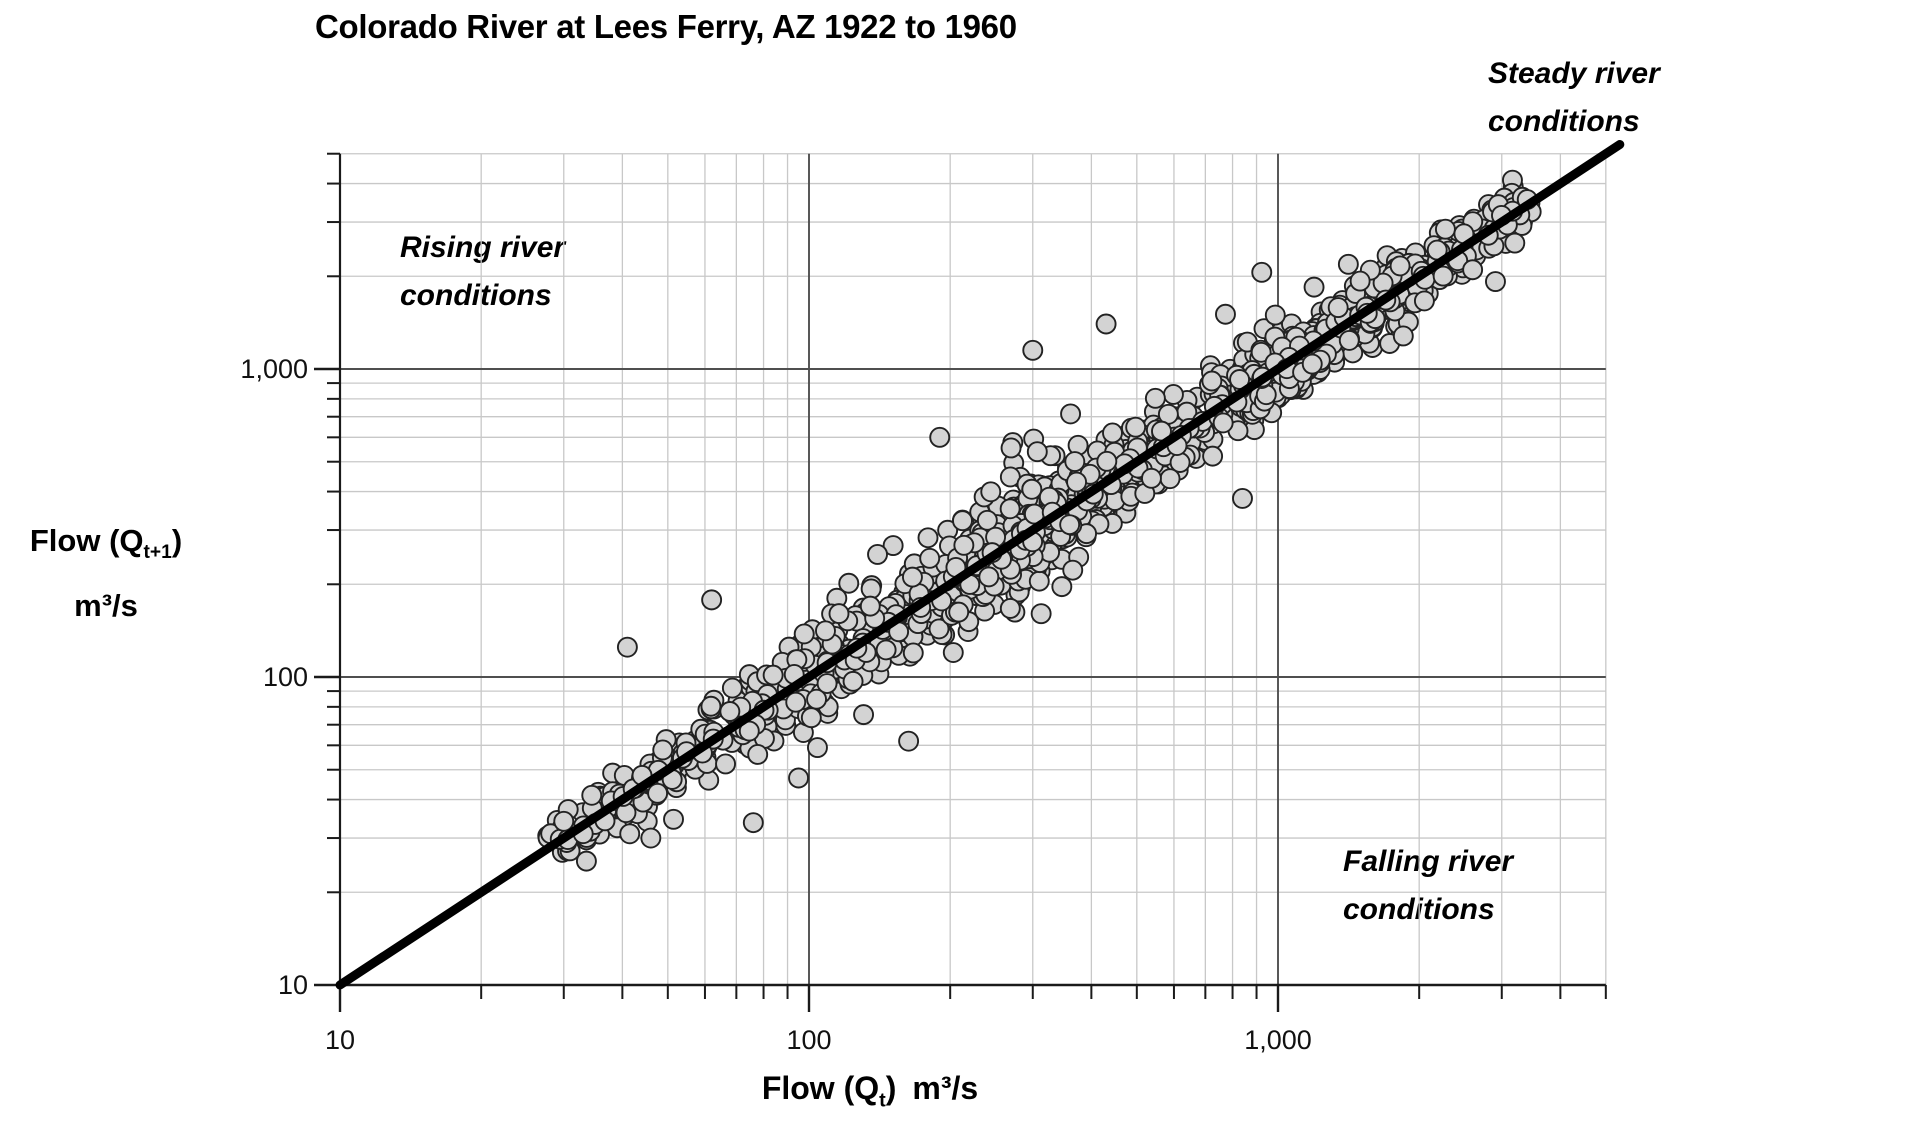  Describe the element at coordinates (106, 606) in the screenshot. I see `y-axis-label-units: m³/s` at that location.